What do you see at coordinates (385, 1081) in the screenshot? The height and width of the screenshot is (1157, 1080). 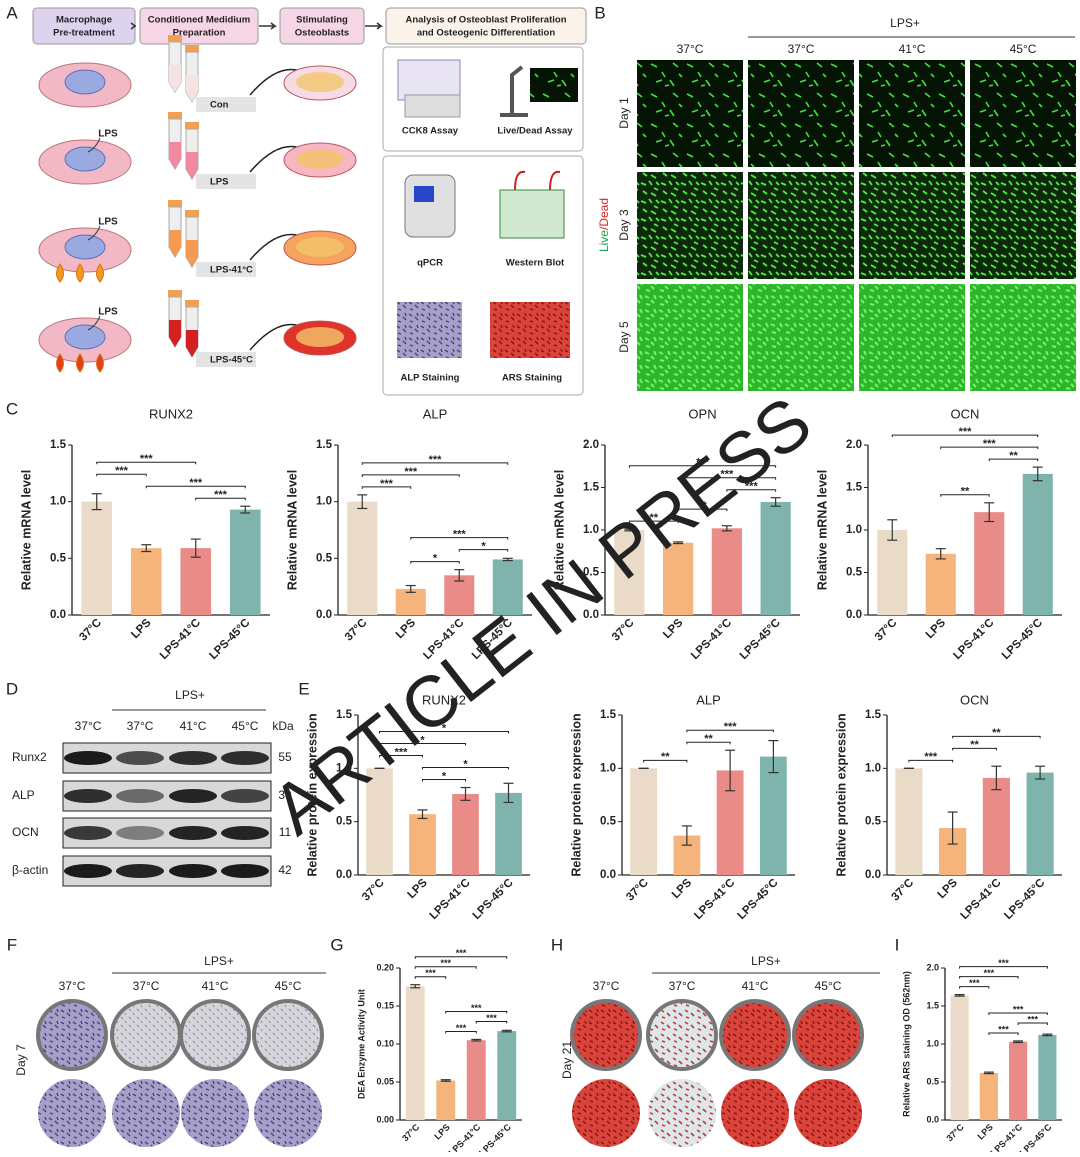 I see `y-tick-label: 0.05` at bounding box center [385, 1081].